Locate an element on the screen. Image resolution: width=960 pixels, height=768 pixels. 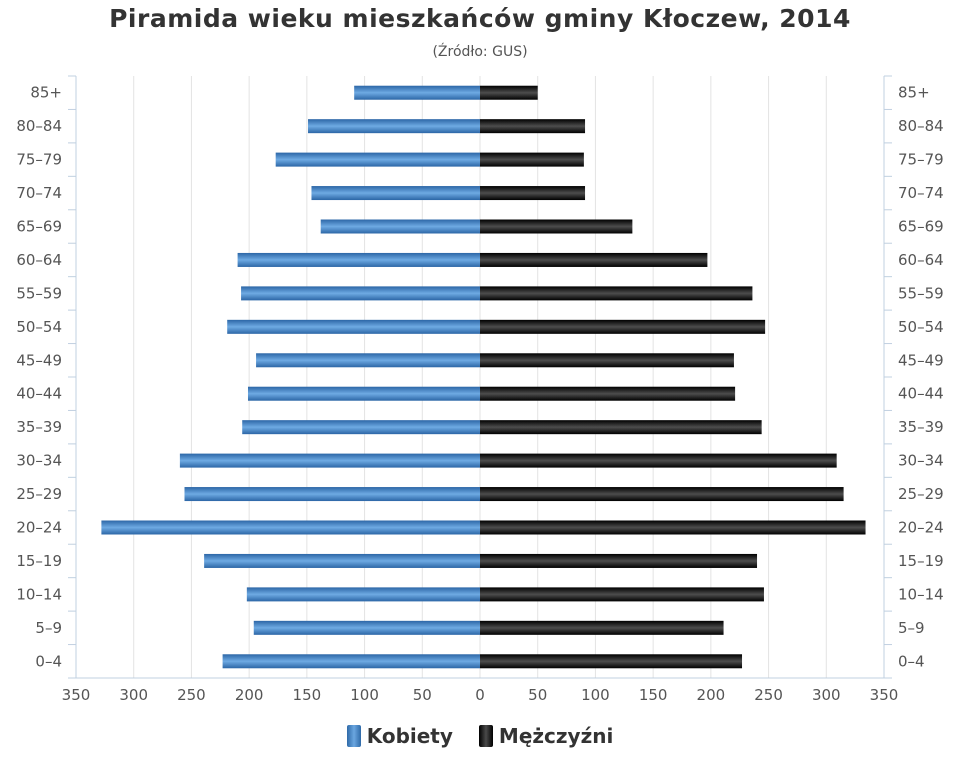
y-tick-label-left: 60–64 is located at coordinates (39, 260).